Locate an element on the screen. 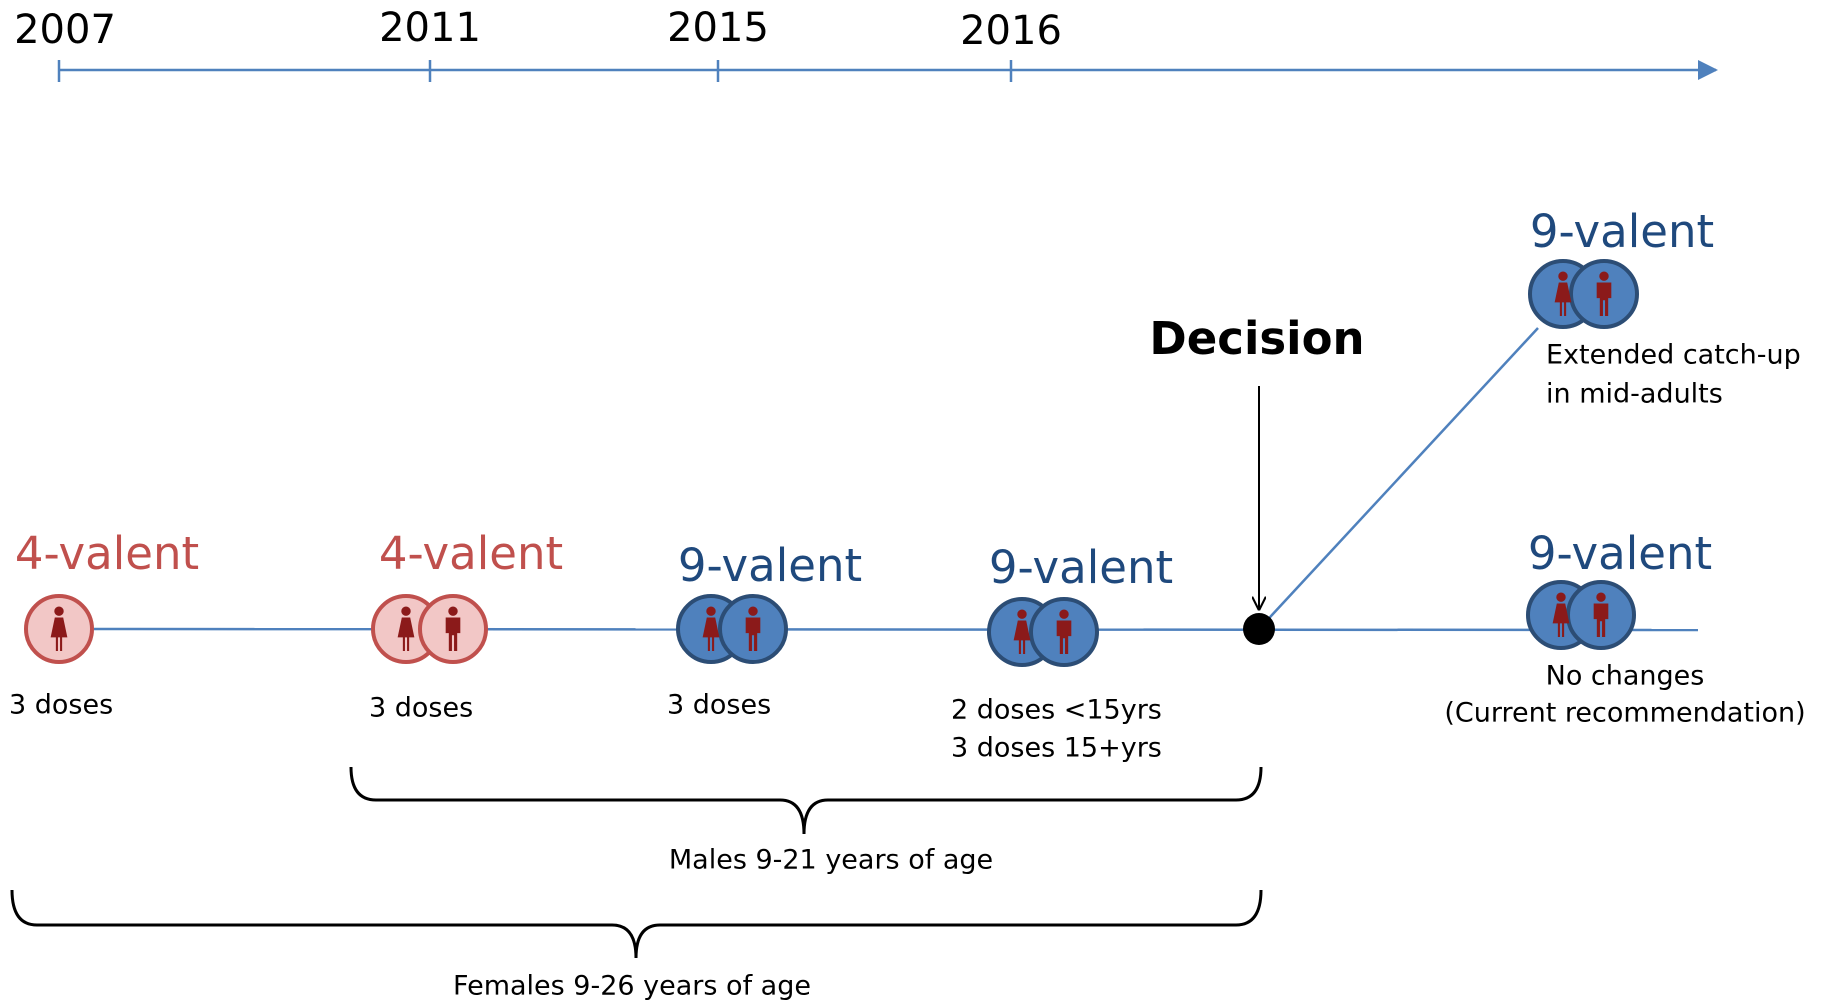 The height and width of the screenshot is (1000, 1827). decision-point is located at coordinates (1259, 629).